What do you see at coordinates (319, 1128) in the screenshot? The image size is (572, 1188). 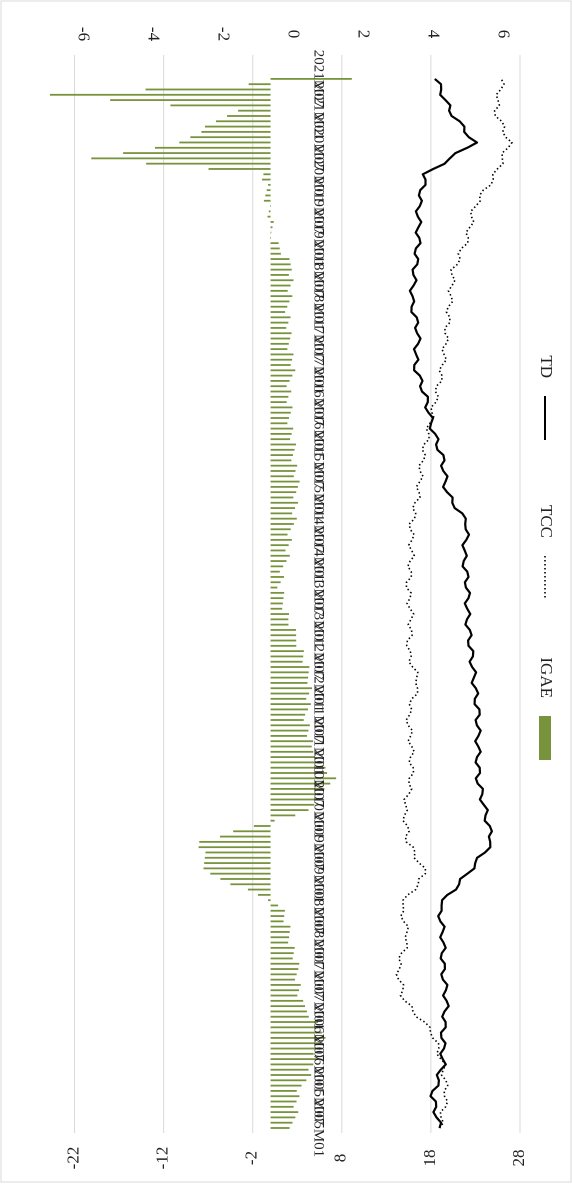 I see `x-tick-label: 2005M01` at bounding box center [319, 1128].